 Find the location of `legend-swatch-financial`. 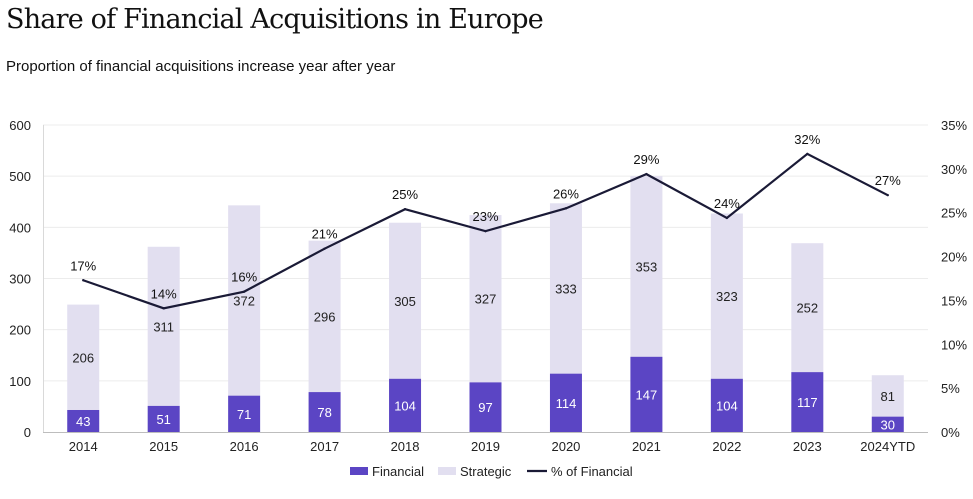

legend-swatch-financial is located at coordinates (359, 471).